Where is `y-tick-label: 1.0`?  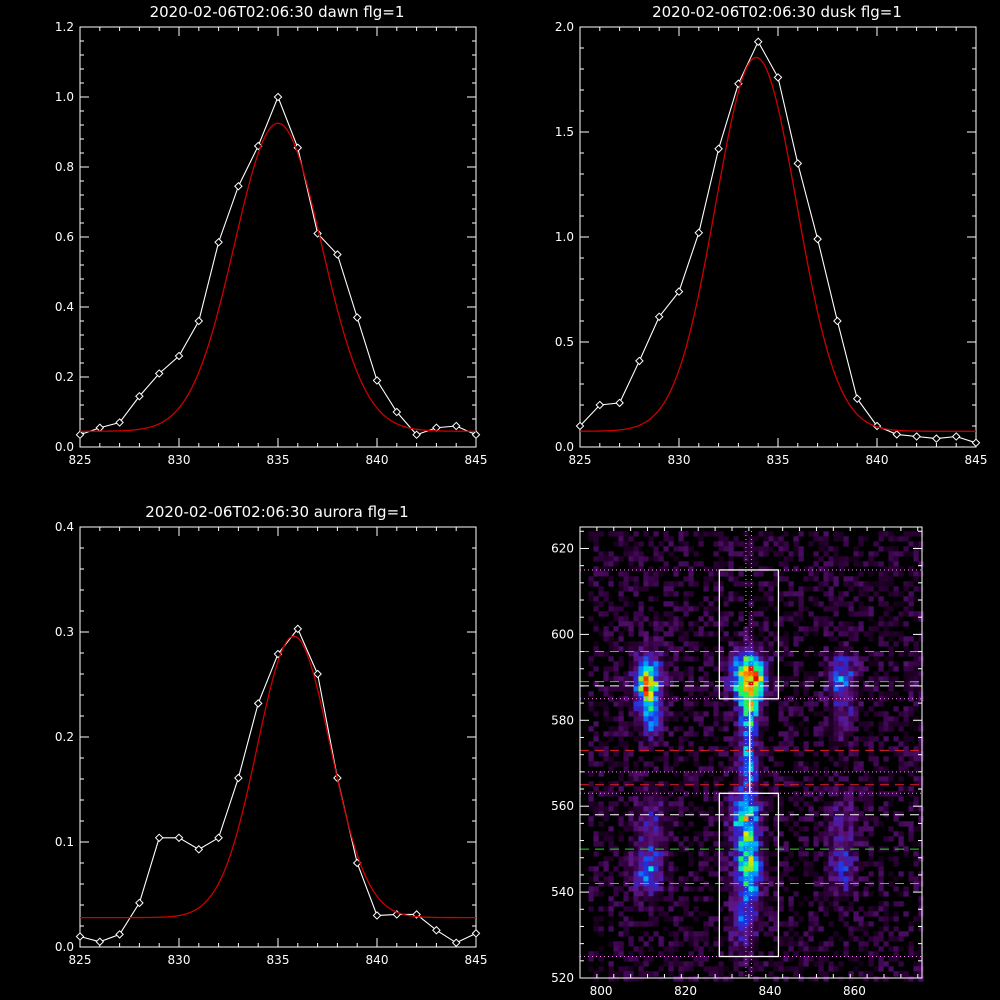 y-tick-label: 1.0 is located at coordinates (64, 97).